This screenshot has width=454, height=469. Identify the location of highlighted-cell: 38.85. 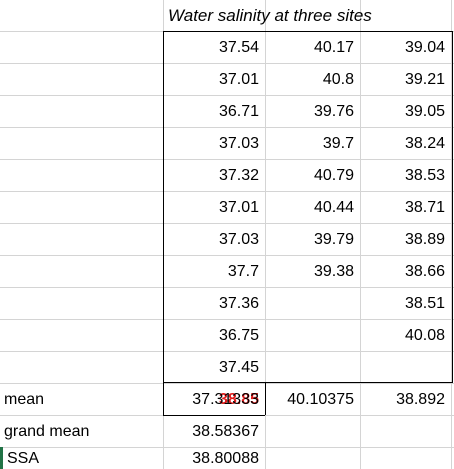
(238, 399).